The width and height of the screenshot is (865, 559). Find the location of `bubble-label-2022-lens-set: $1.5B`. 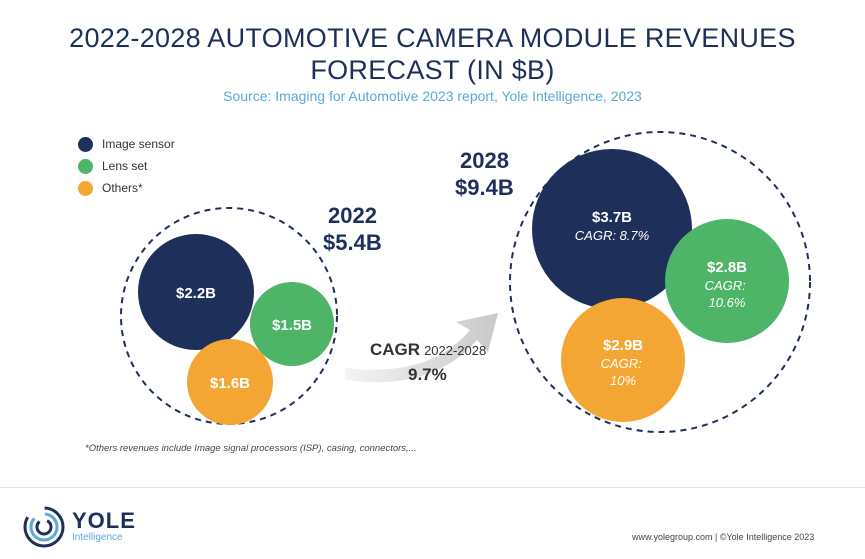

bubble-label-2022-lens-set: $1.5B is located at coordinates (292, 325).